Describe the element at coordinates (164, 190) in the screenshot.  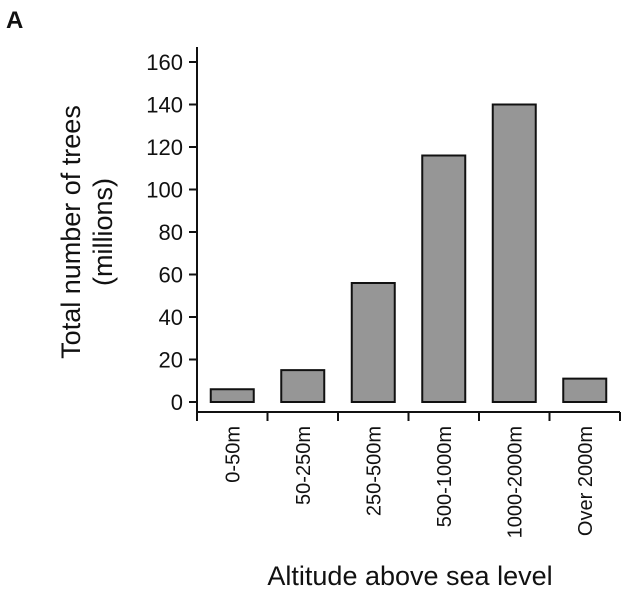
I see `y-tick-label: 100` at that location.